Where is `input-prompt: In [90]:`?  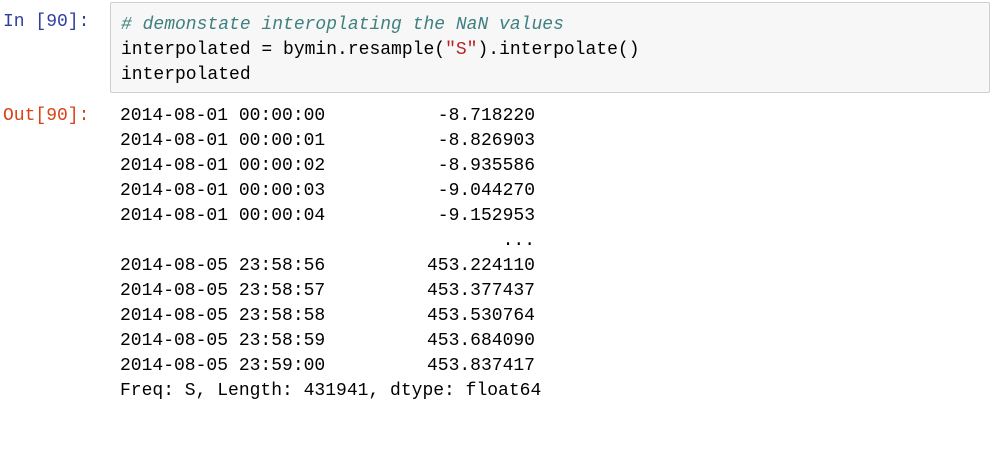
input-prompt: In [90]: is located at coordinates (46, 22).